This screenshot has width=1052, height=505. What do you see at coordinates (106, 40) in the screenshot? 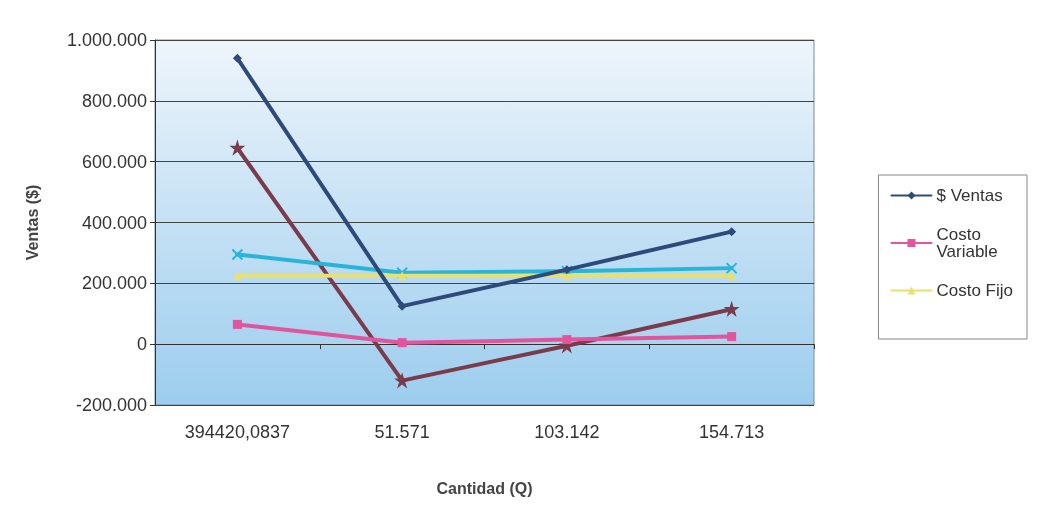
I see `y-tick-label: 1.000.000` at bounding box center [106, 40].